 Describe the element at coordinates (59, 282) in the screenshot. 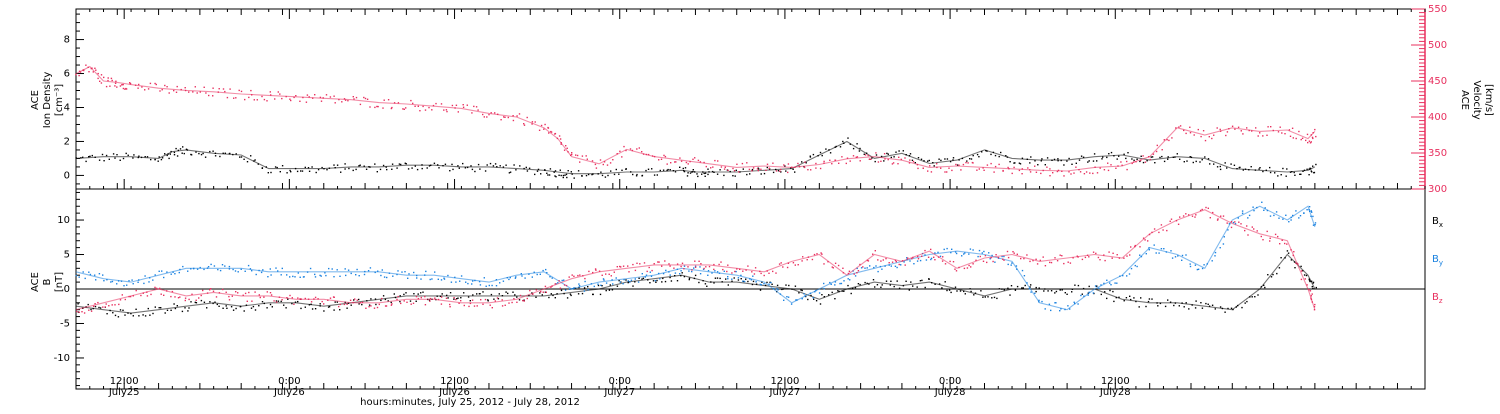

I see `bottom-ylabel-3: [nT]` at that location.